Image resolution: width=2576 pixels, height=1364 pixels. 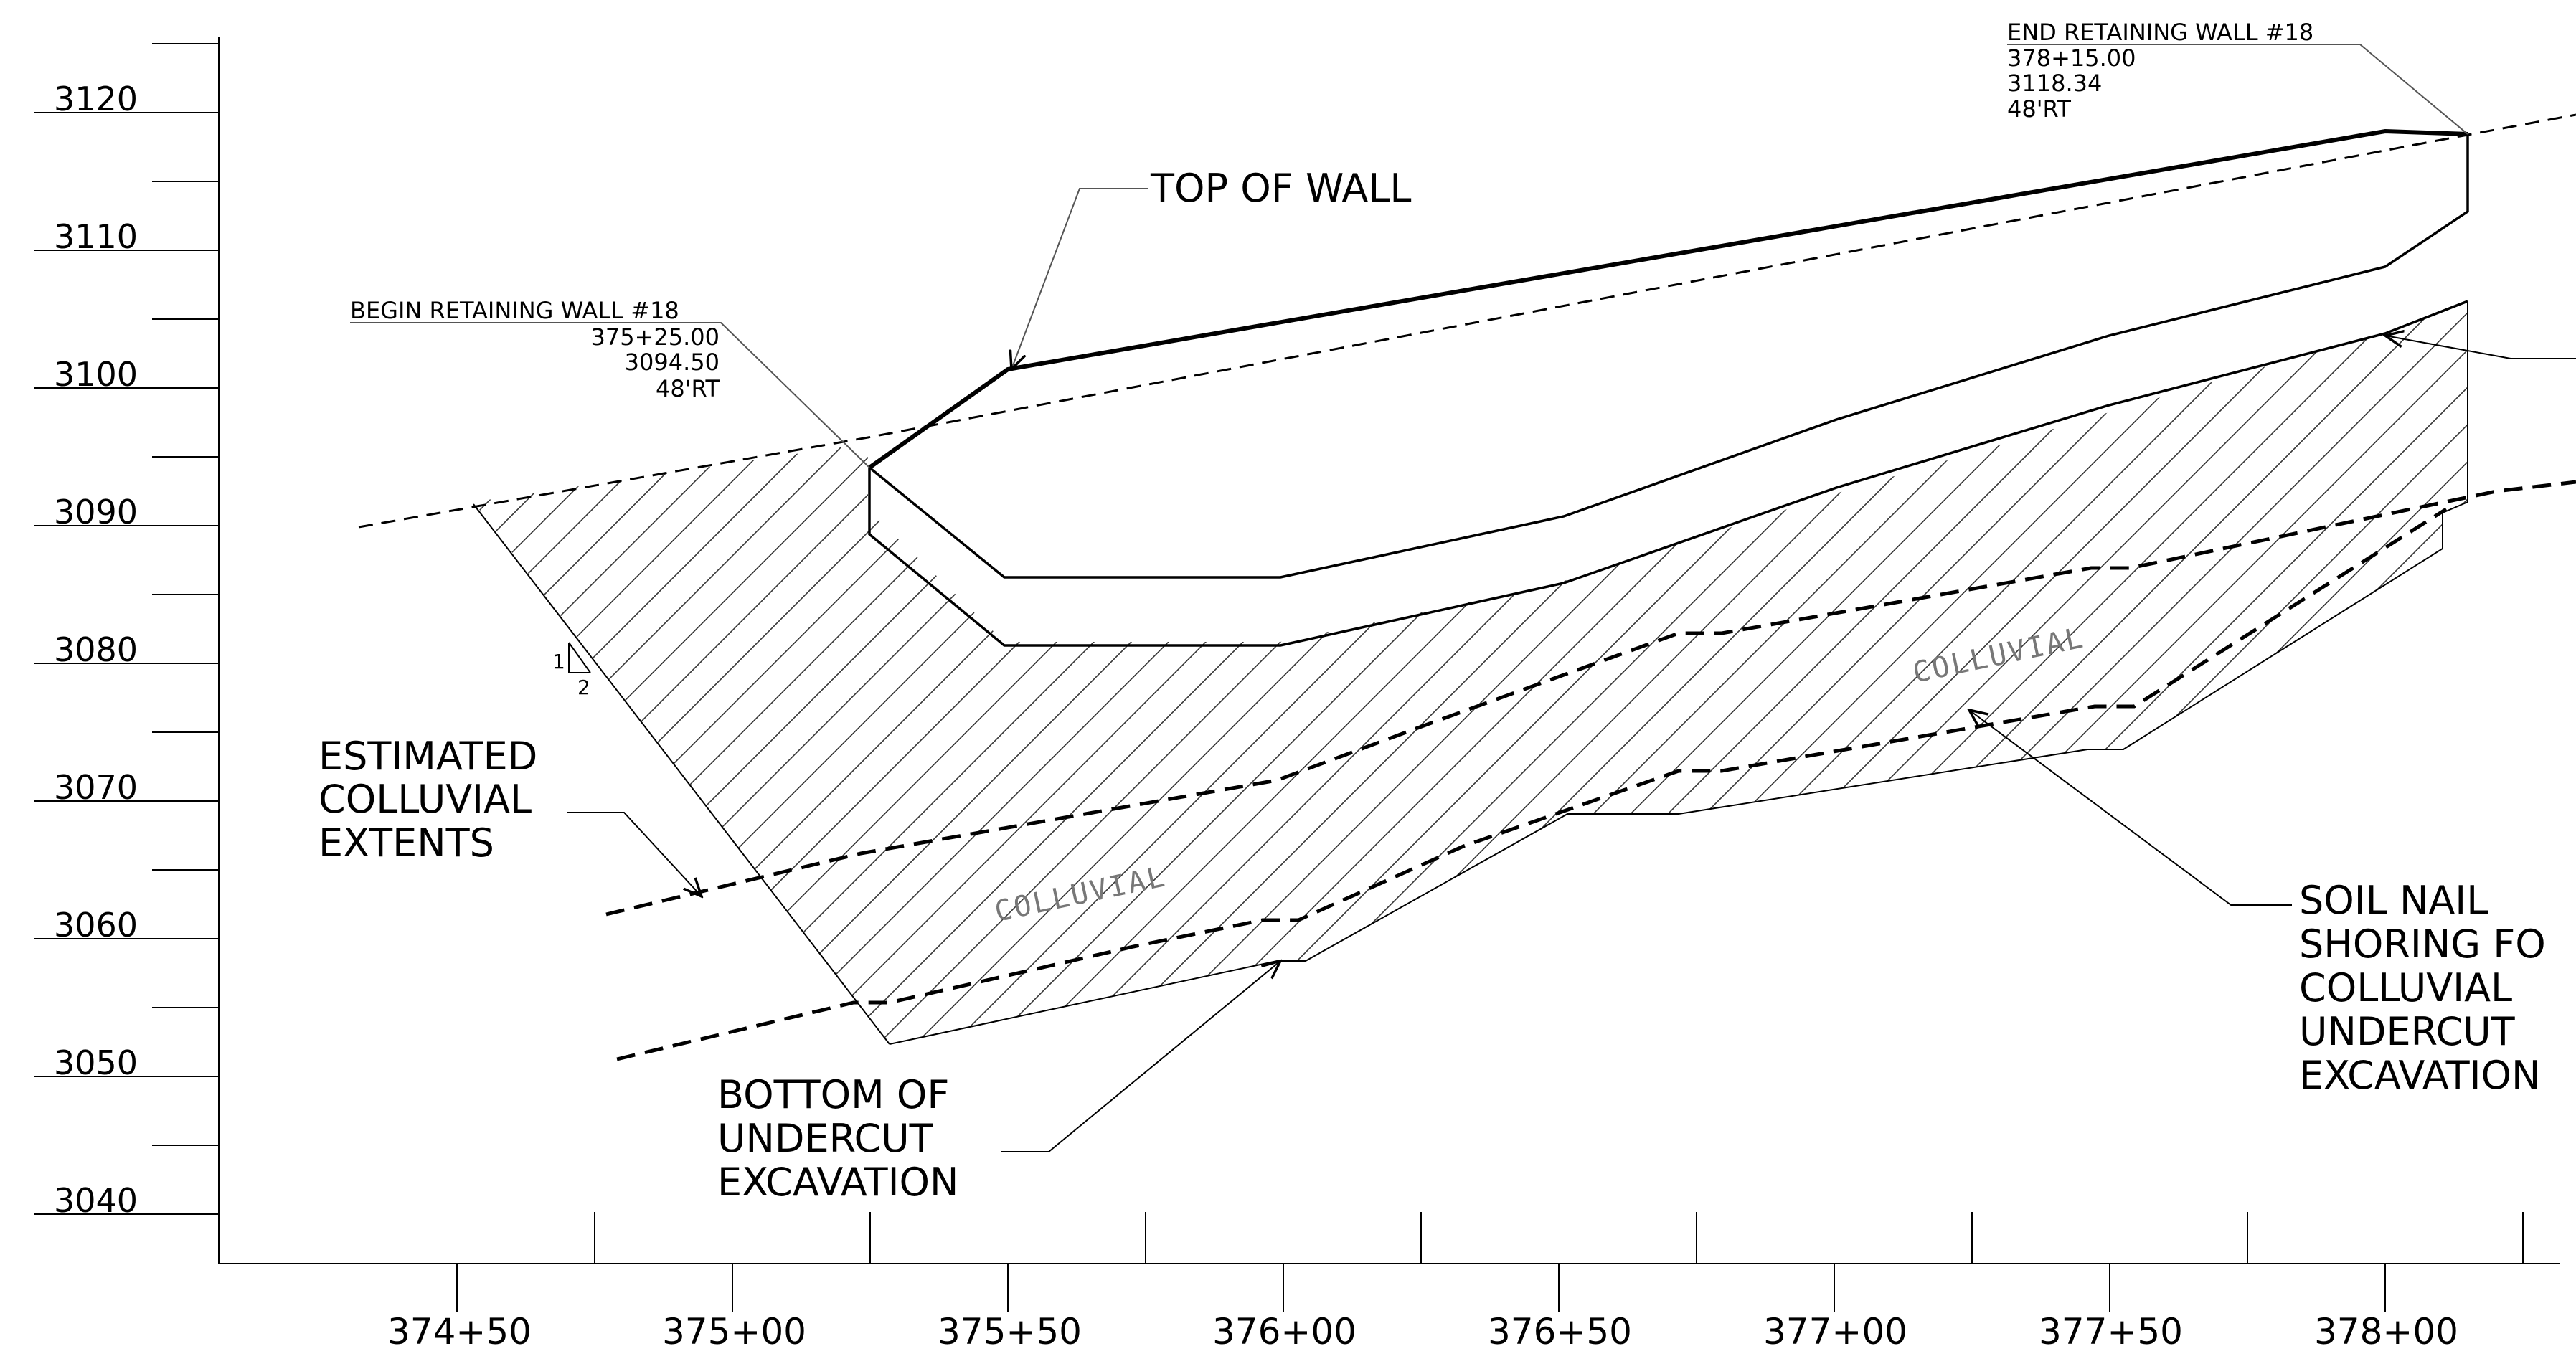 I want to click on soil-nail-line-3: COLLUVIAL, so click(x=2405, y=987).